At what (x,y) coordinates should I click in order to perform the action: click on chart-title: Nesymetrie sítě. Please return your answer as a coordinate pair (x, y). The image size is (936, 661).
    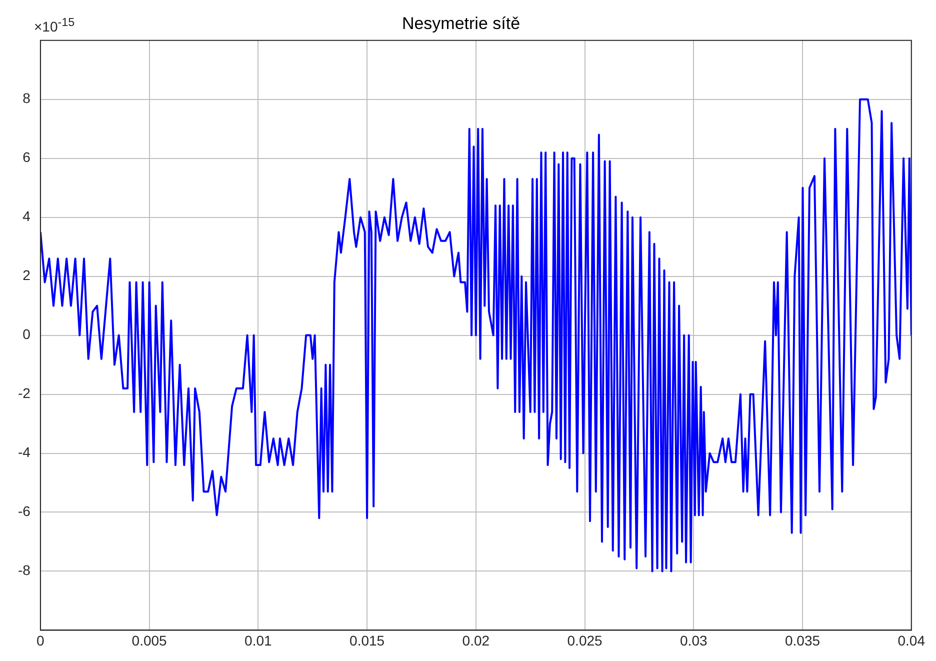
    Looking at the image, I should click on (461, 23).